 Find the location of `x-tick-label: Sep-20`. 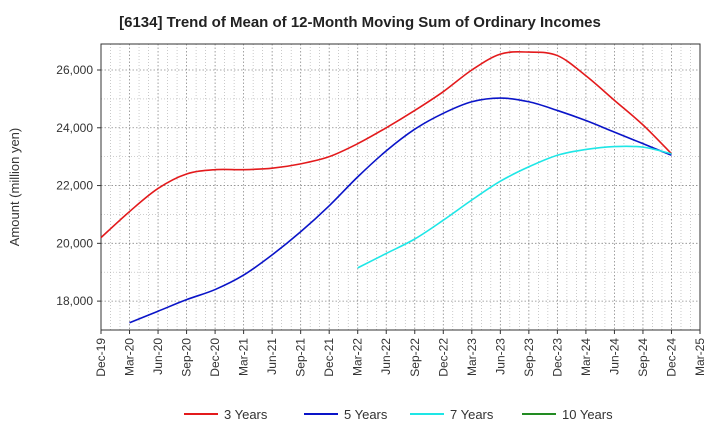

x-tick-label: Sep-20 is located at coordinates (187, 357).